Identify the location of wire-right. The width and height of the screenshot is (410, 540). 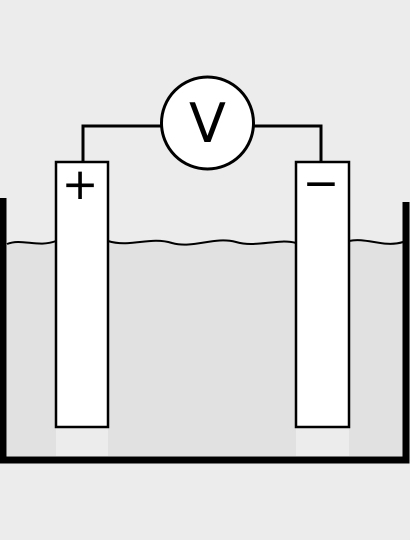
(288, 143).